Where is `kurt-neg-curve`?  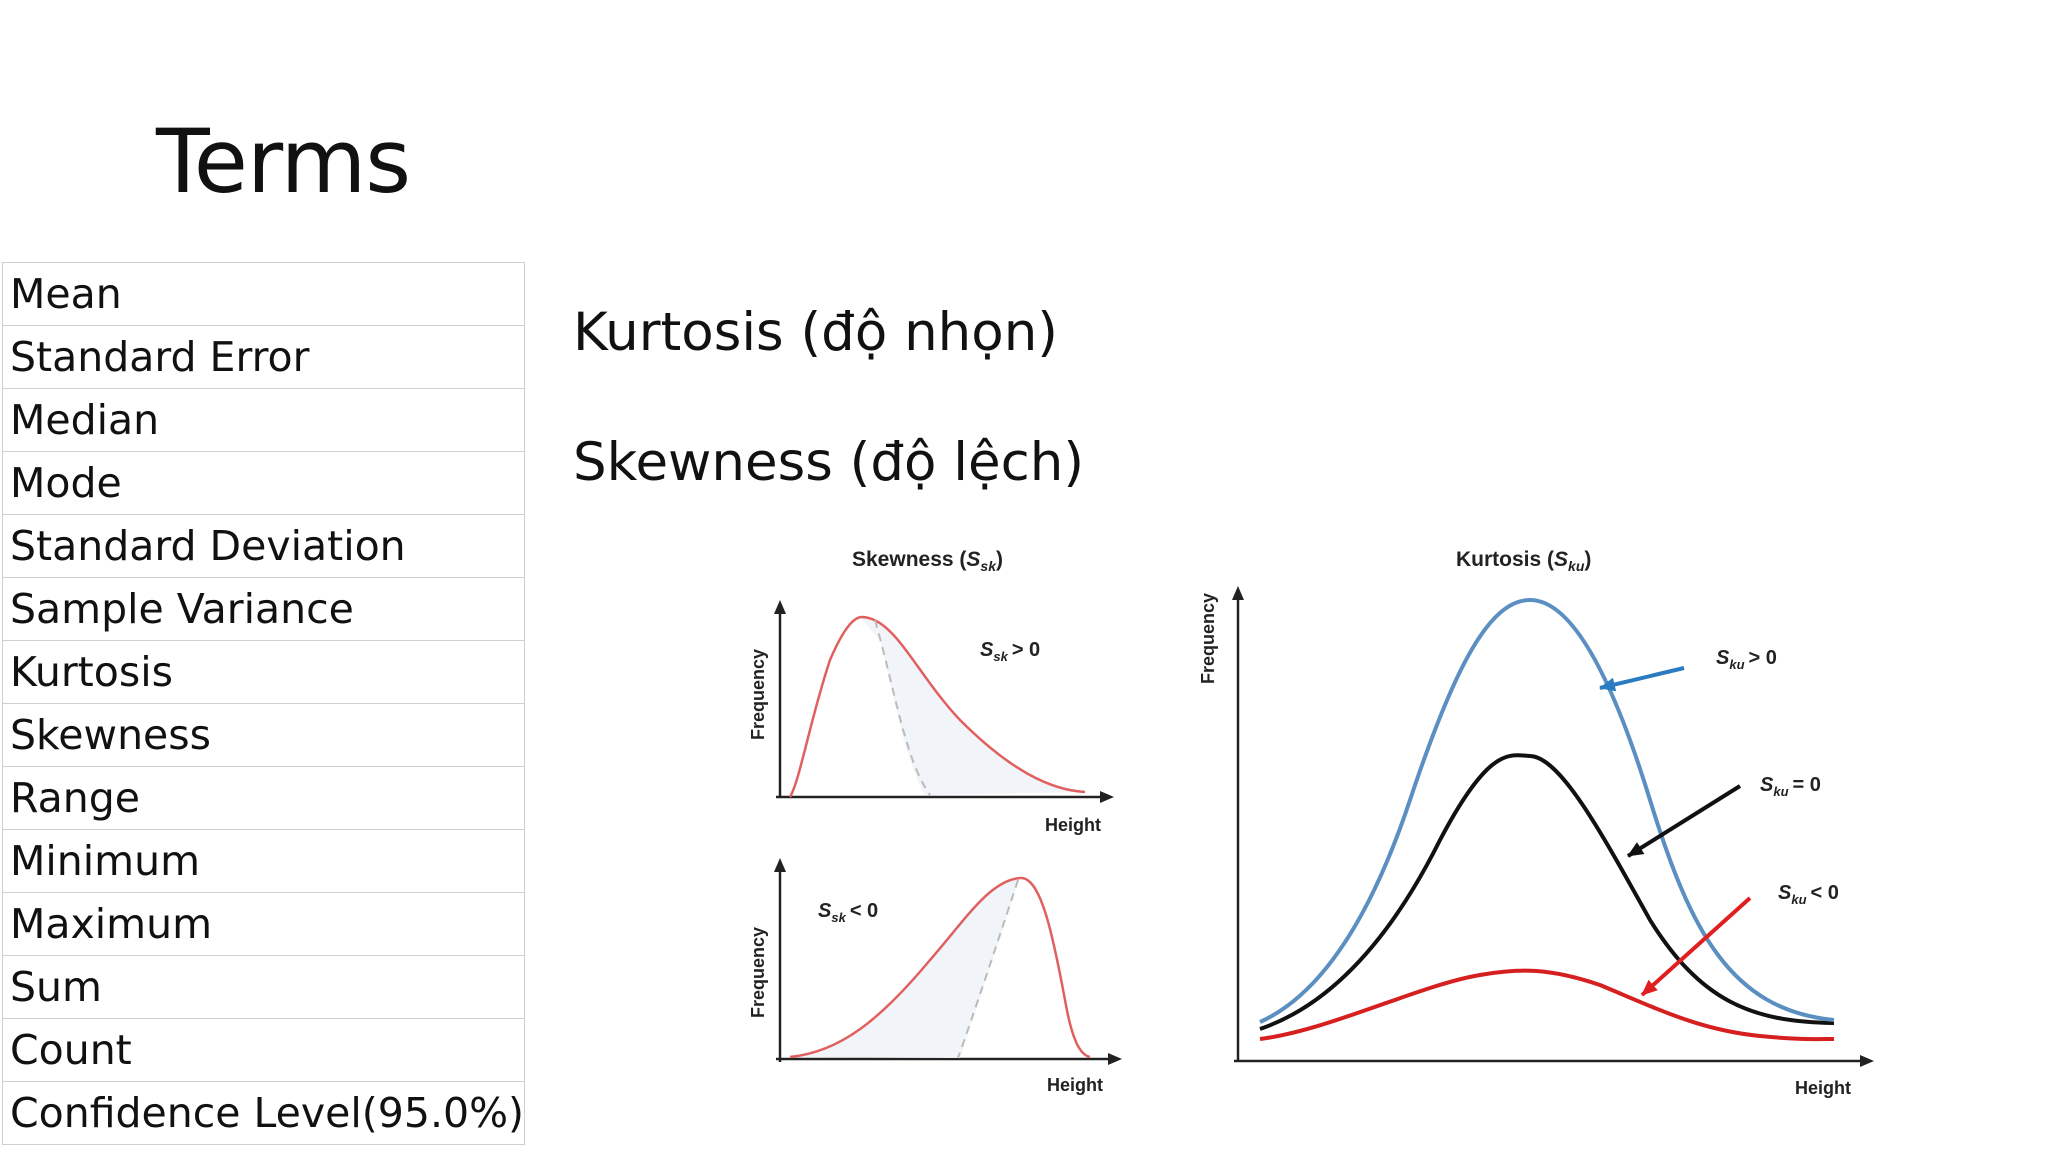
kurt-neg-curve is located at coordinates (1547, 1005).